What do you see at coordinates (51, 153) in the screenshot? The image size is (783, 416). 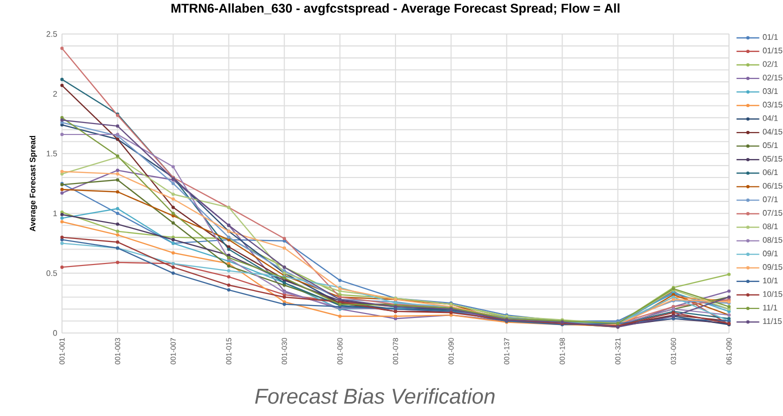 I see `y-tick-label: 1.5` at bounding box center [51, 153].